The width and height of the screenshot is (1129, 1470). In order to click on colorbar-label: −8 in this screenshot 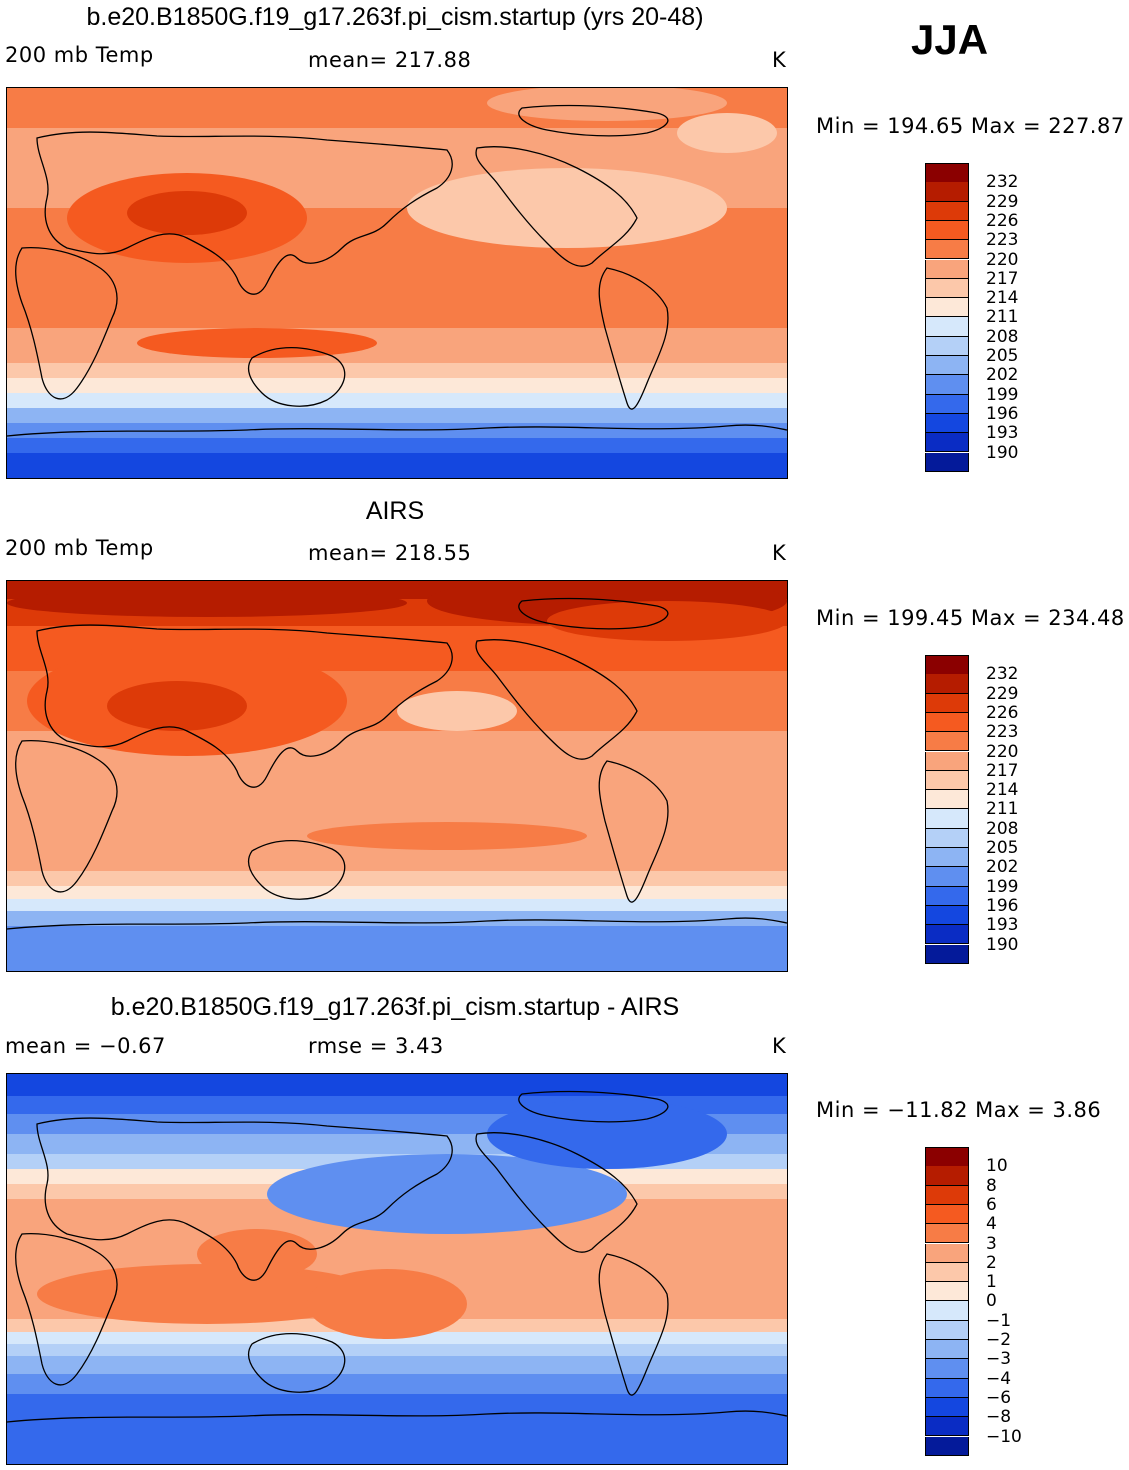, I will do `click(999, 1417)`.